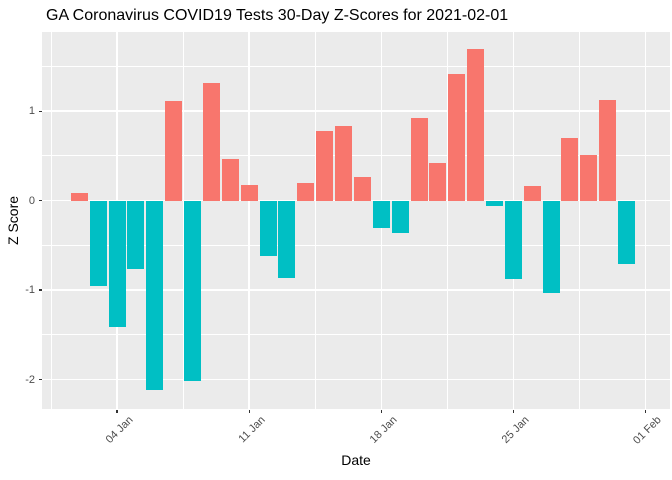 This screenshot has height=480, width=672. Describe the element at coordinates (119, 430) in the screenshot. I see `x-tick-label: 04 Jan` at that location.